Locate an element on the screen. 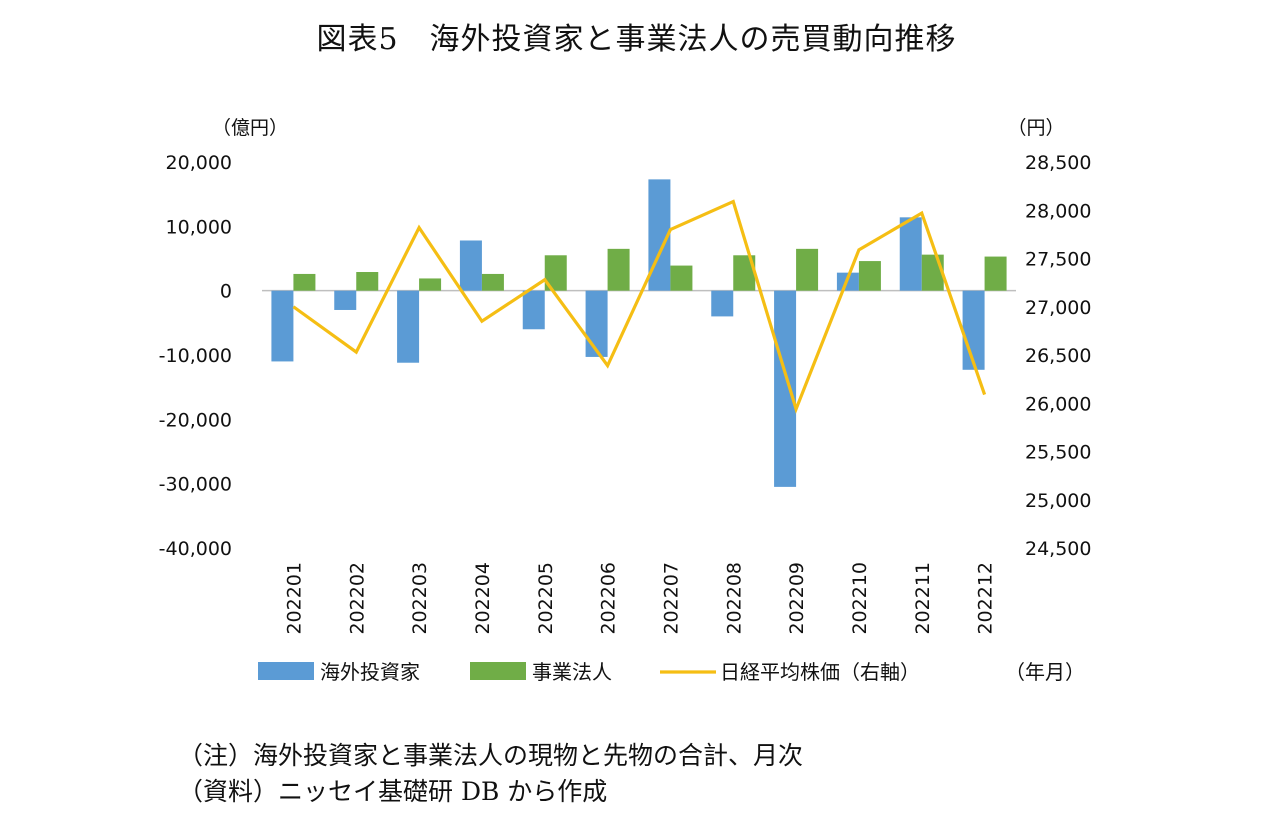  legend-swatch-foreign is located at coordinates (286, 671).